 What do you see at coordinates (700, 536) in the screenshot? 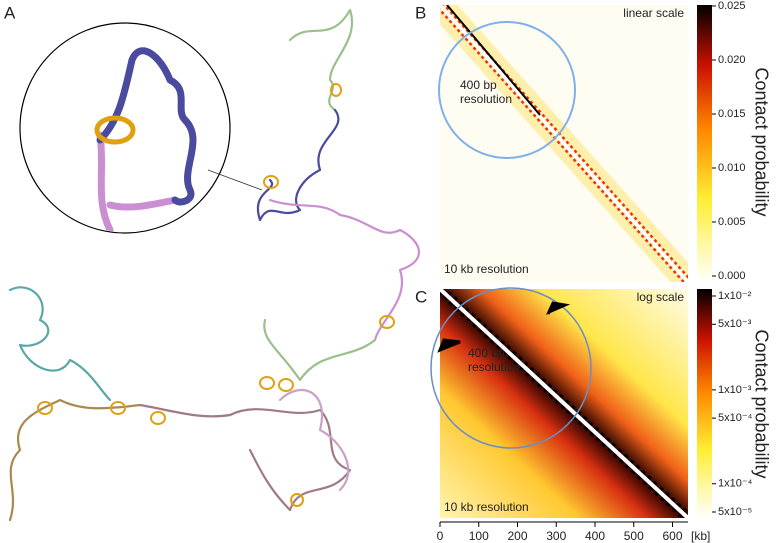
I see `x-unit: [kb]` at bounding box center [700, 536].